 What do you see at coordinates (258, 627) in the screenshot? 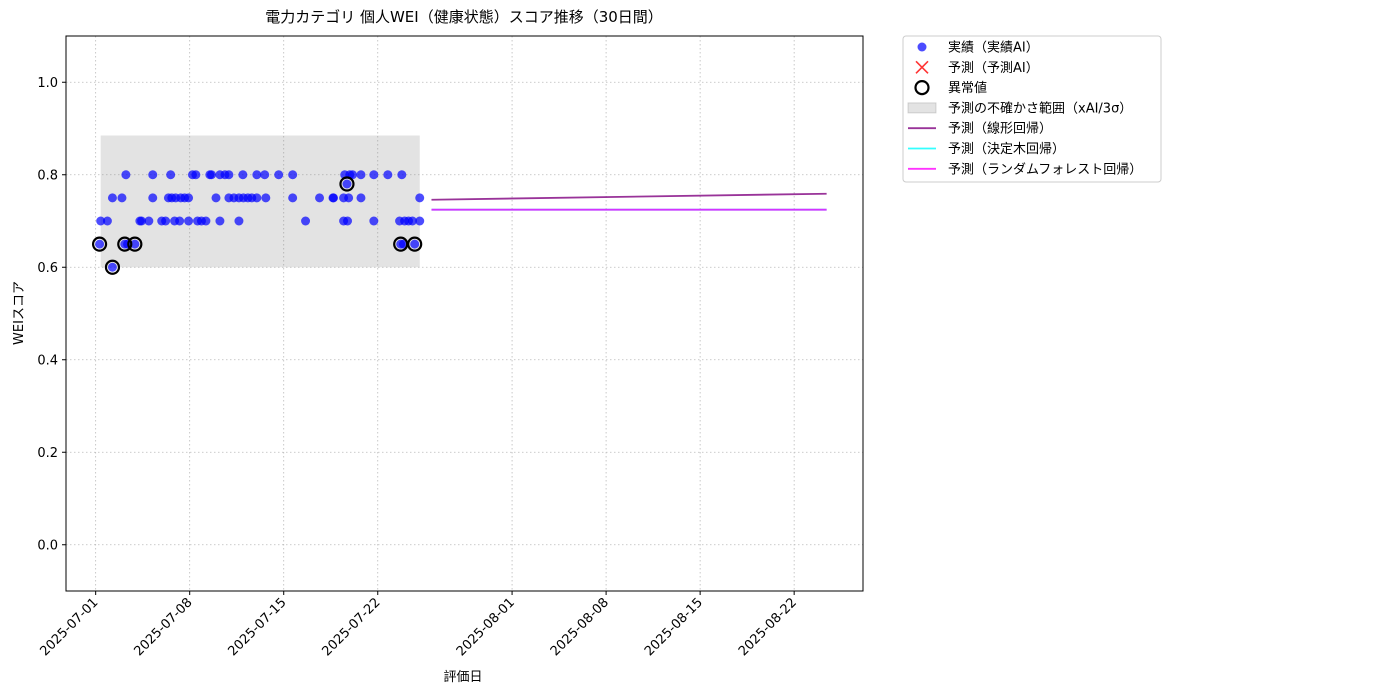
I see `x-tick-label: 2025-07-15` at bounding box center [258, 627].